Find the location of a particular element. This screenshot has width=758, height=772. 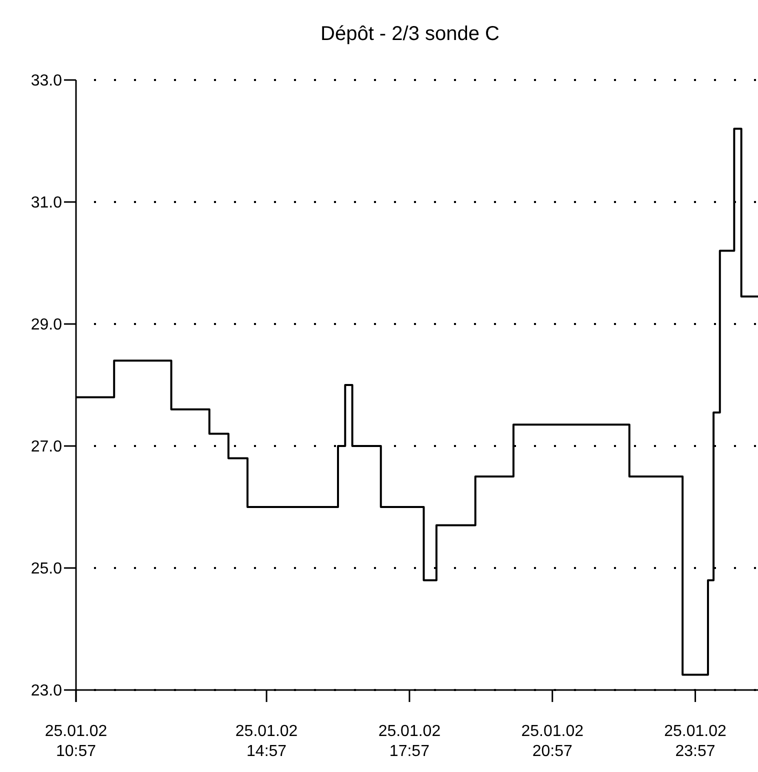

y-tick-label: 23.0 is located at coordinates (46, 691).